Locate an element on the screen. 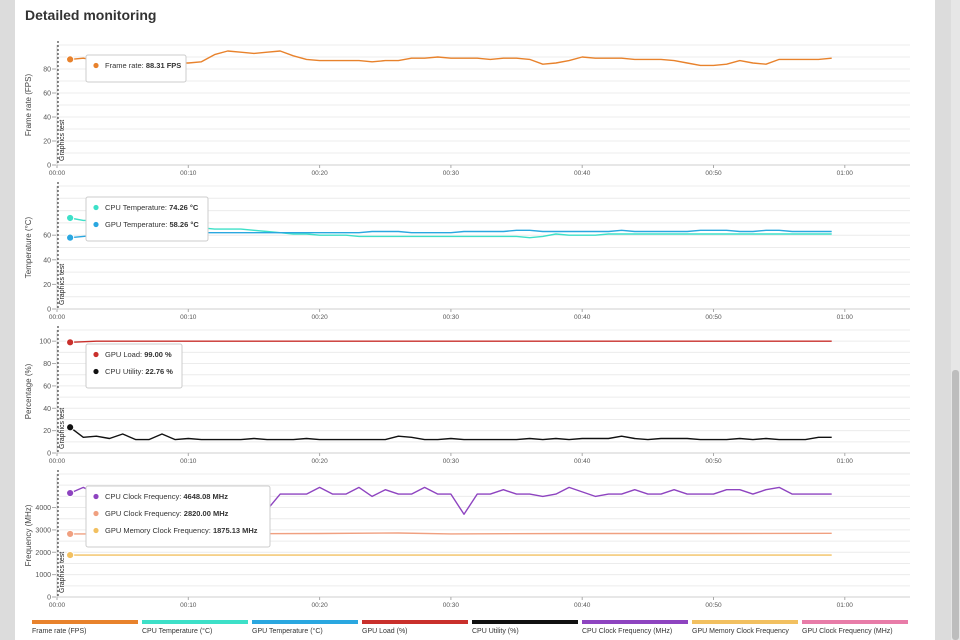  tooltip-entry: CPU Temperature: 74.26 °C is located at coordinates (152, 207).